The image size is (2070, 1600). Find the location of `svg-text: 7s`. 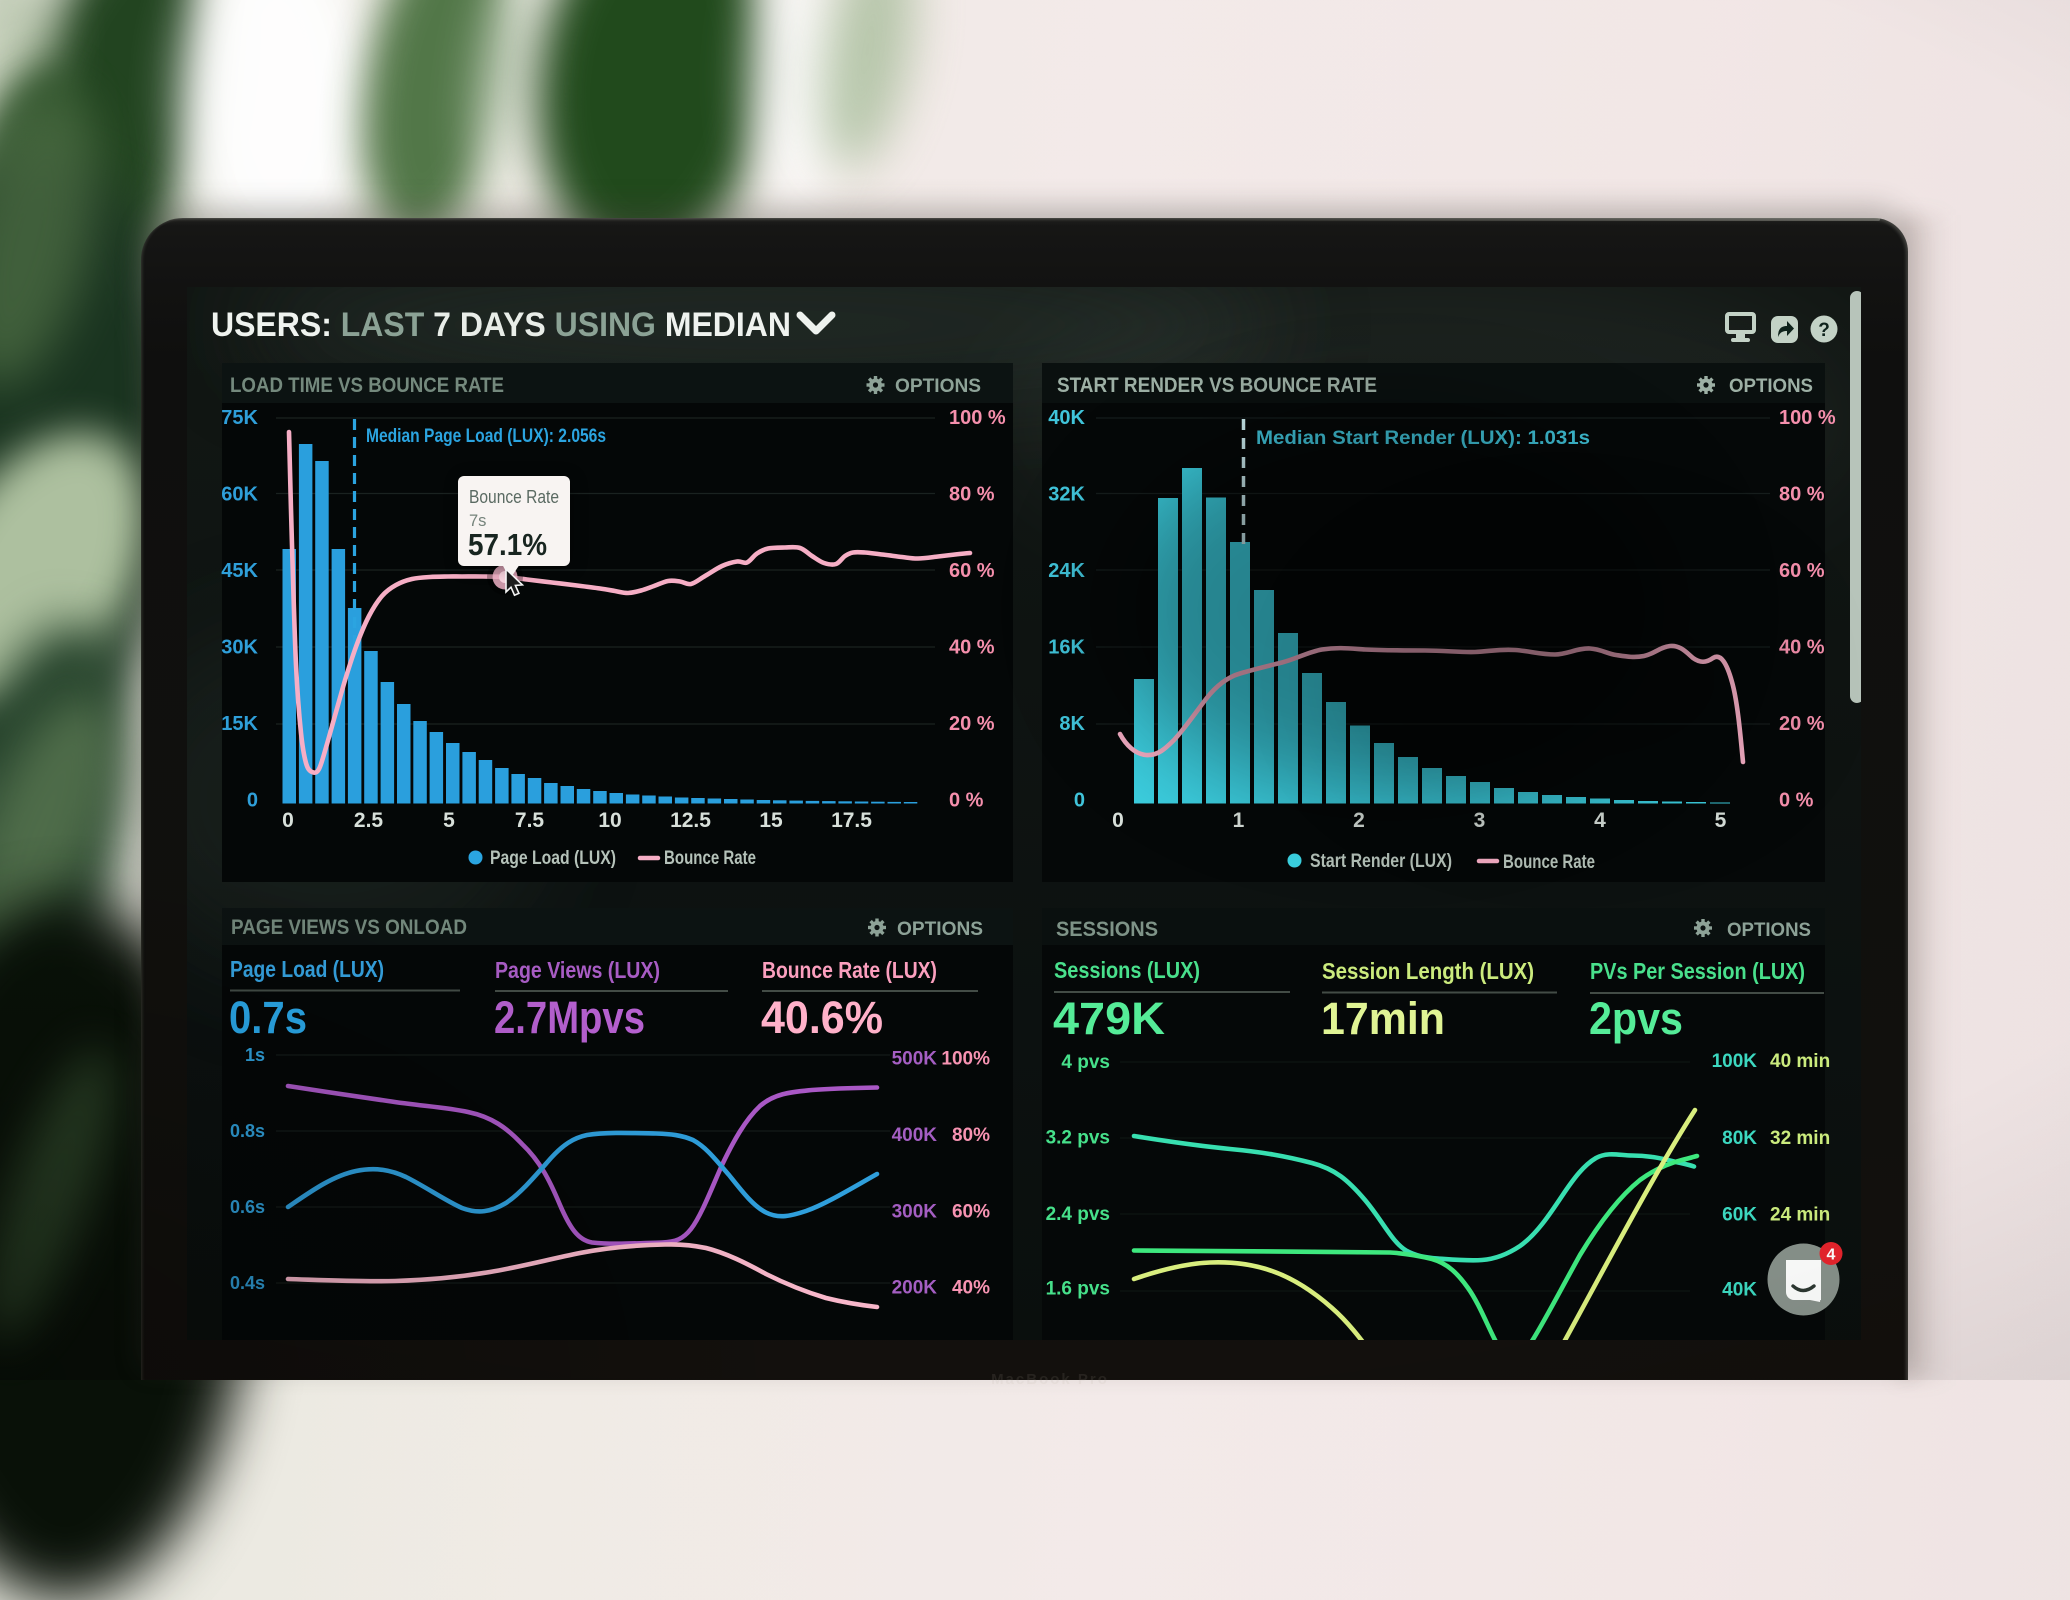

svg-text: 7s is located at coordinates (477, 521).